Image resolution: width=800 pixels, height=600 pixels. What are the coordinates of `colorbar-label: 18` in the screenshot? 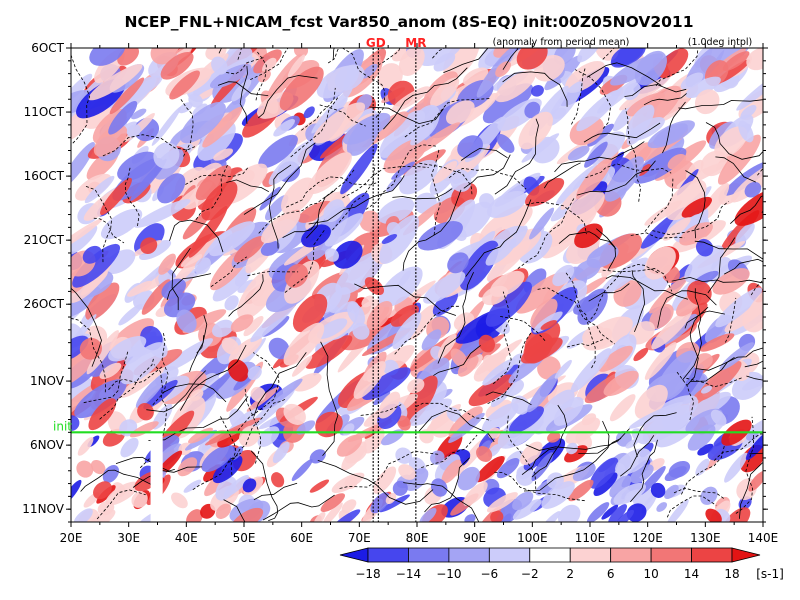 It's located at (731, 574).